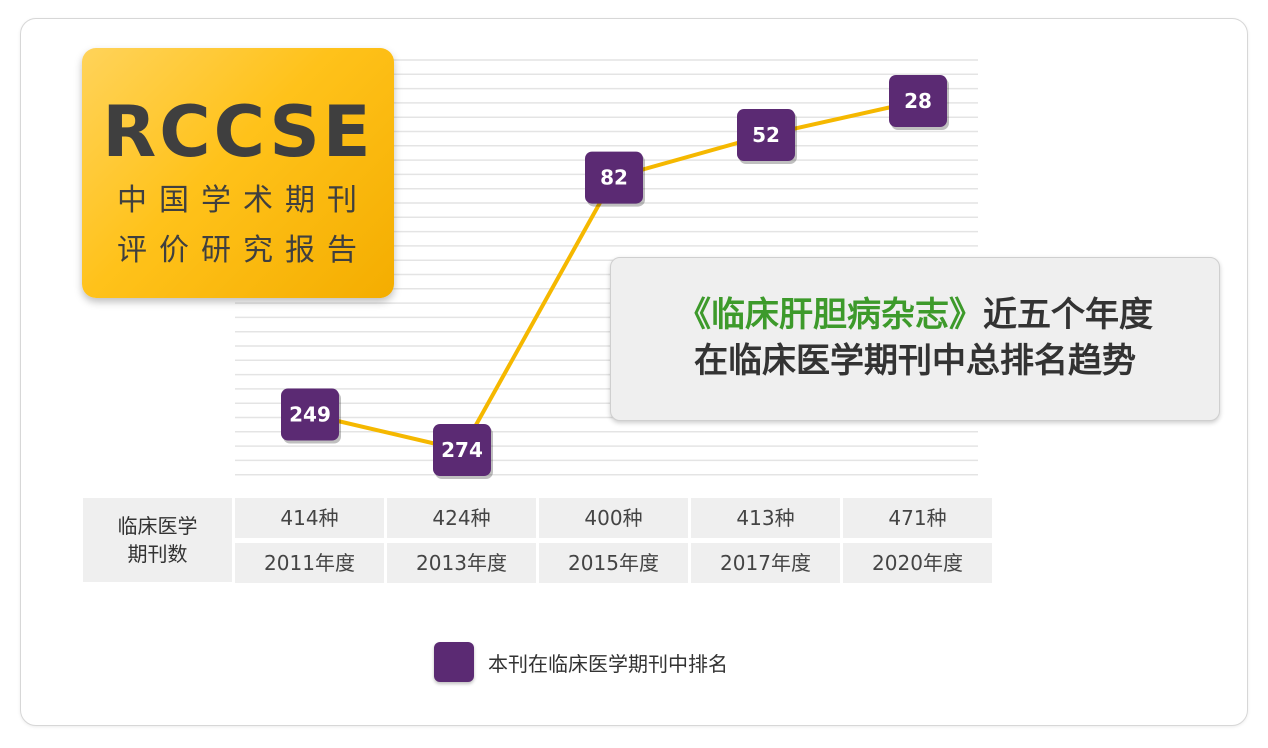  Describe the element at coordinates (461, 518) in the screenshot. I see `count-cell: 424种` at that location.